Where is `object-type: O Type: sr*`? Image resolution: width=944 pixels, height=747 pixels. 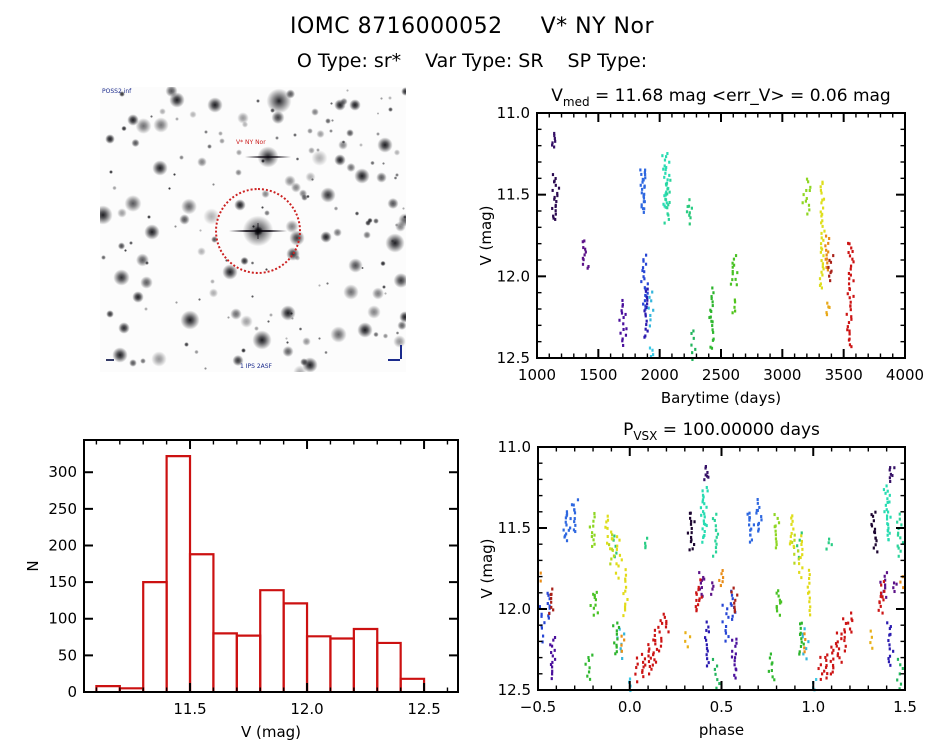 object-type: O Type: sr* is located at coordinates (349, 61).